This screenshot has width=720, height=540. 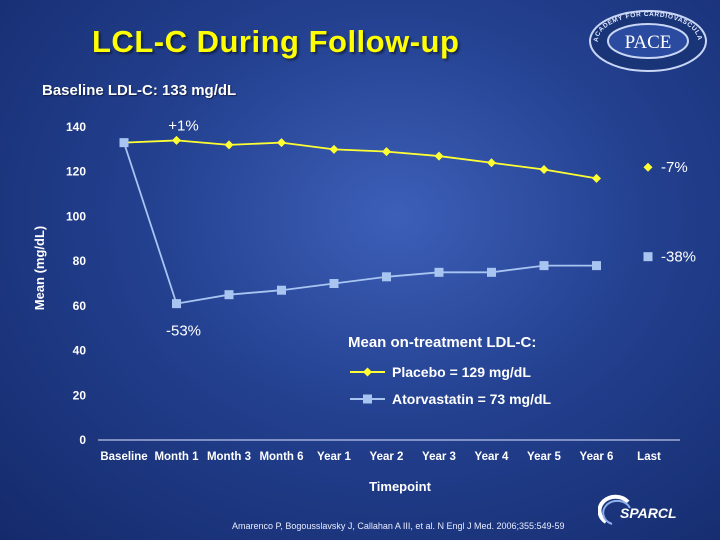 What do you see at coordinates (139, 90) in the screenshot?
I see `baseline-subtitle: Baseline LDL-C: 133 mg/dL` at bounding box center [139, 90].